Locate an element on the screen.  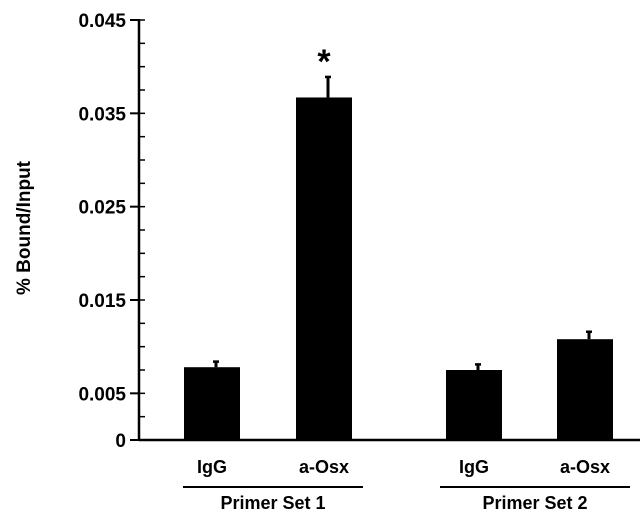
x-axis: IgG a-Osx IgG a-Osx Primer Set 1 Primer Set 2 is located at coordinates (389, 475).